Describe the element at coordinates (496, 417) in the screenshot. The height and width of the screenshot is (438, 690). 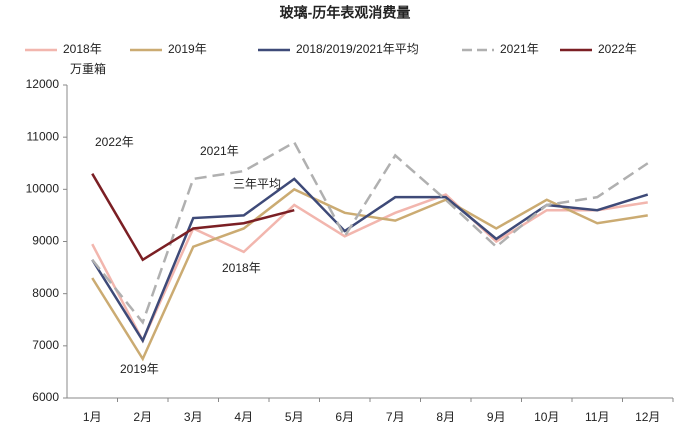
I see `x-tick-label: 9月` at that location.